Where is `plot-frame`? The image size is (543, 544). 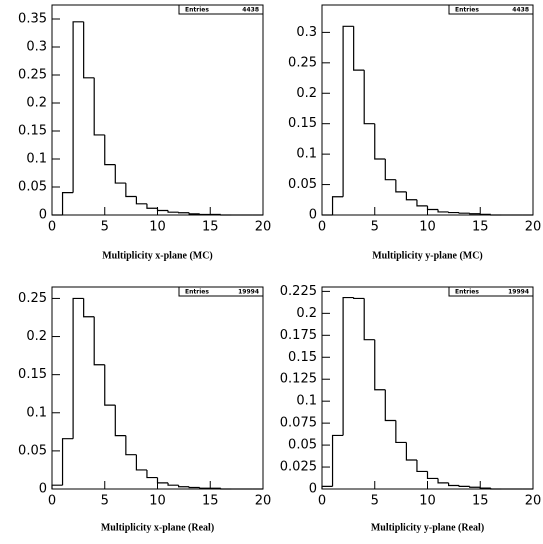 plot-frame is located at coordinates (427, 388).